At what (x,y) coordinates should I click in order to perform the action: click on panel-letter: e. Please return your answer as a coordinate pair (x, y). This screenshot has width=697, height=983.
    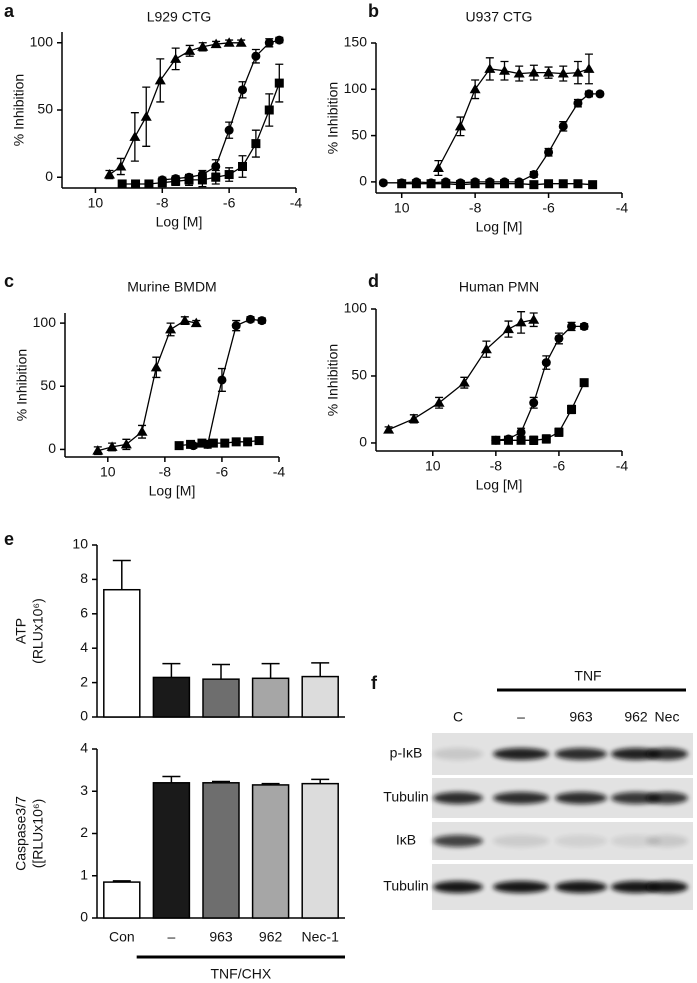
    Looking at the image, I should click on (9, 539).